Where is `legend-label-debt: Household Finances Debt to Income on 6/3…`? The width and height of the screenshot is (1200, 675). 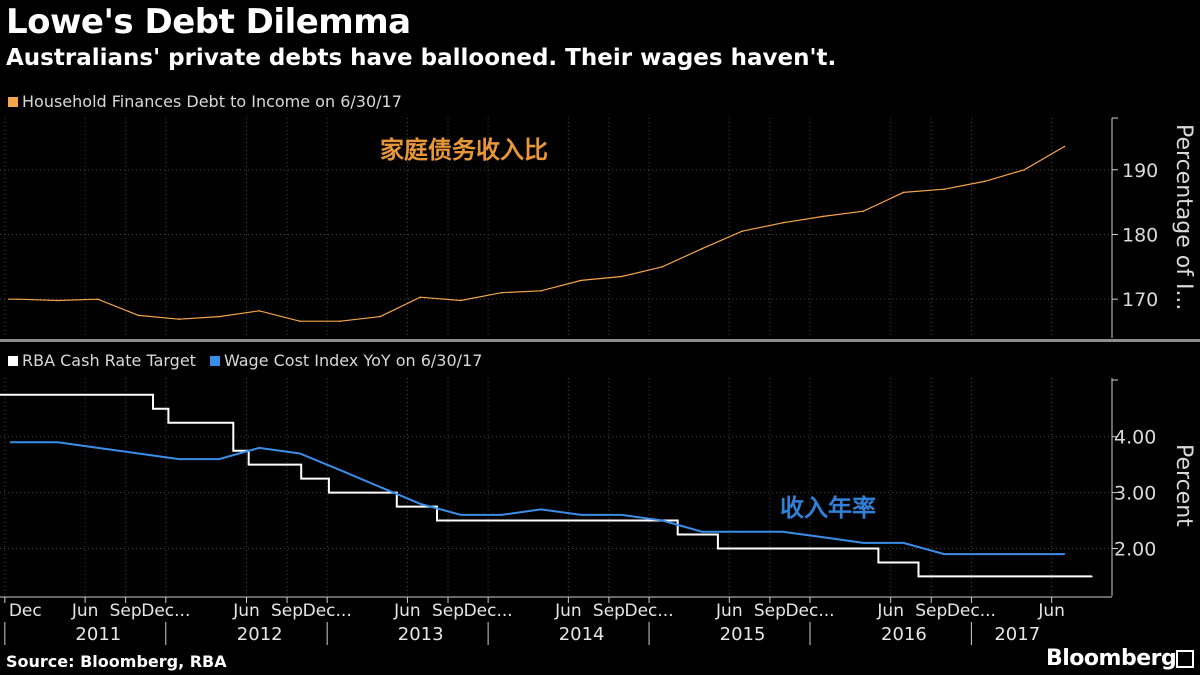 legend-label-debt: Household Finances Debt to Income on 6/3… is located at coordinates (212, 101).